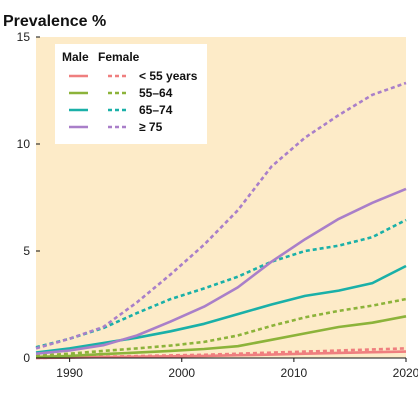 Image resolution: width=418 pixels, height=414 pixels. Describe the element at coordinates (24, 37) in the screenshot. I see `y-tick-label: 15` at that location.